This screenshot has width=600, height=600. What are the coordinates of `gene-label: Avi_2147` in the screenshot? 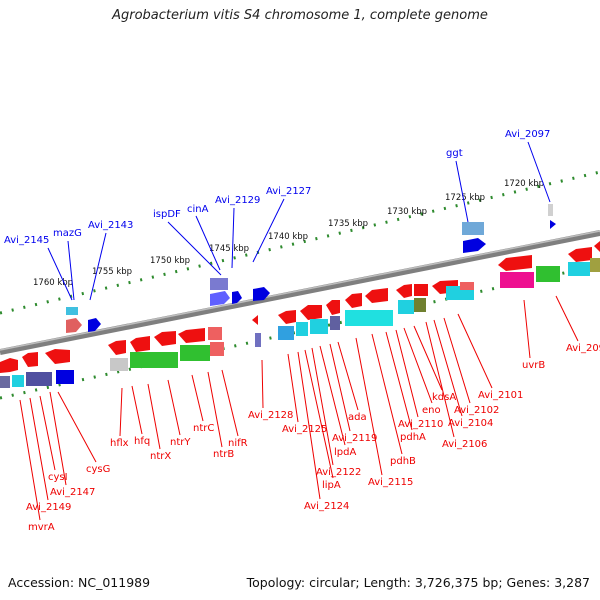 It's located at (72, 492).